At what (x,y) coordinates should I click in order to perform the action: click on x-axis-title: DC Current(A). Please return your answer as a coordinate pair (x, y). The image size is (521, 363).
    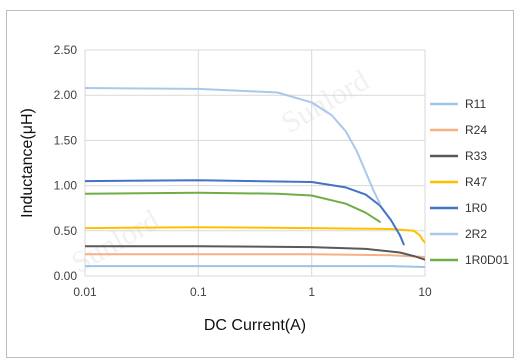
    Looking at the image, I should click on (255, 325).